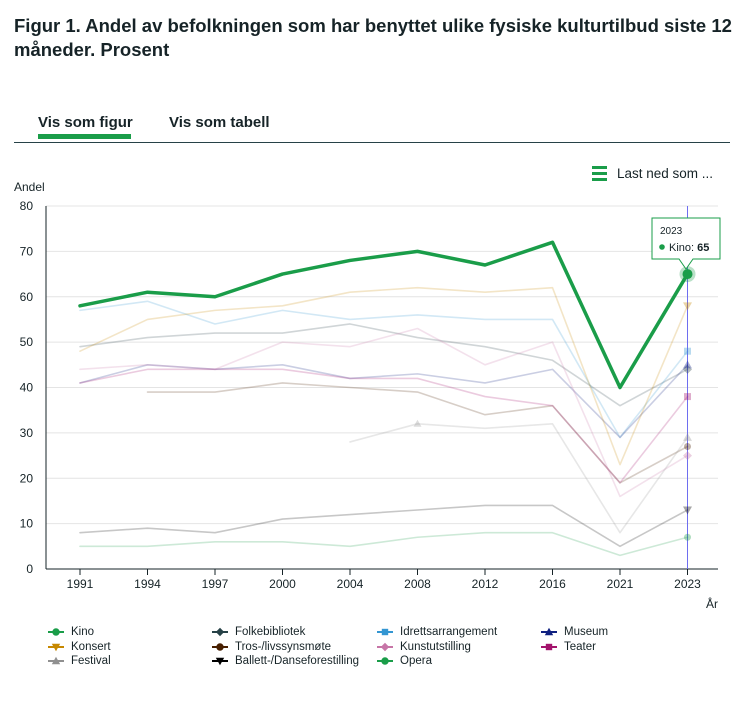  I want to click on x-tick-label: 2000, so click(282, 584).